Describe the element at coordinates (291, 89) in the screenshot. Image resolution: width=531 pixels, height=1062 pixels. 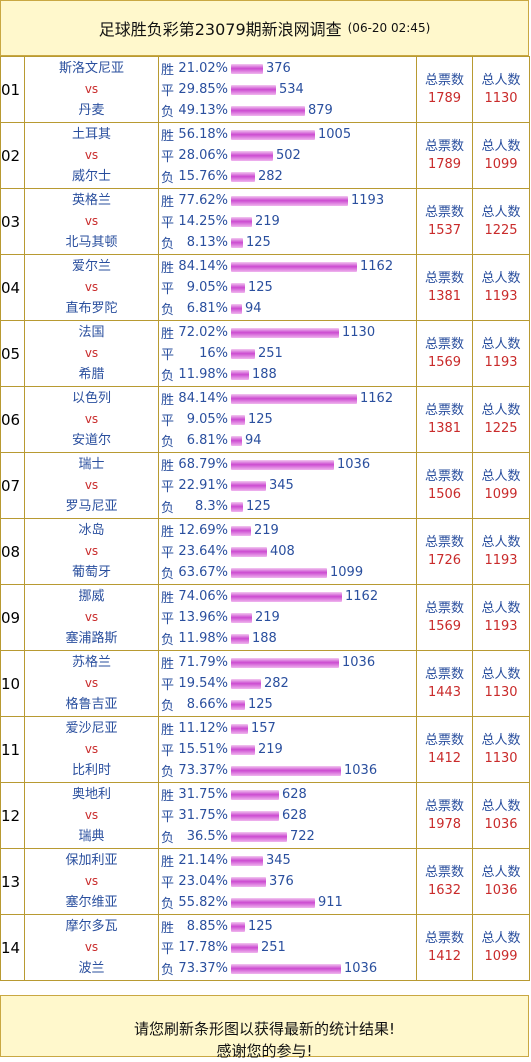
I see `stat-count-draw: 534` at that location.